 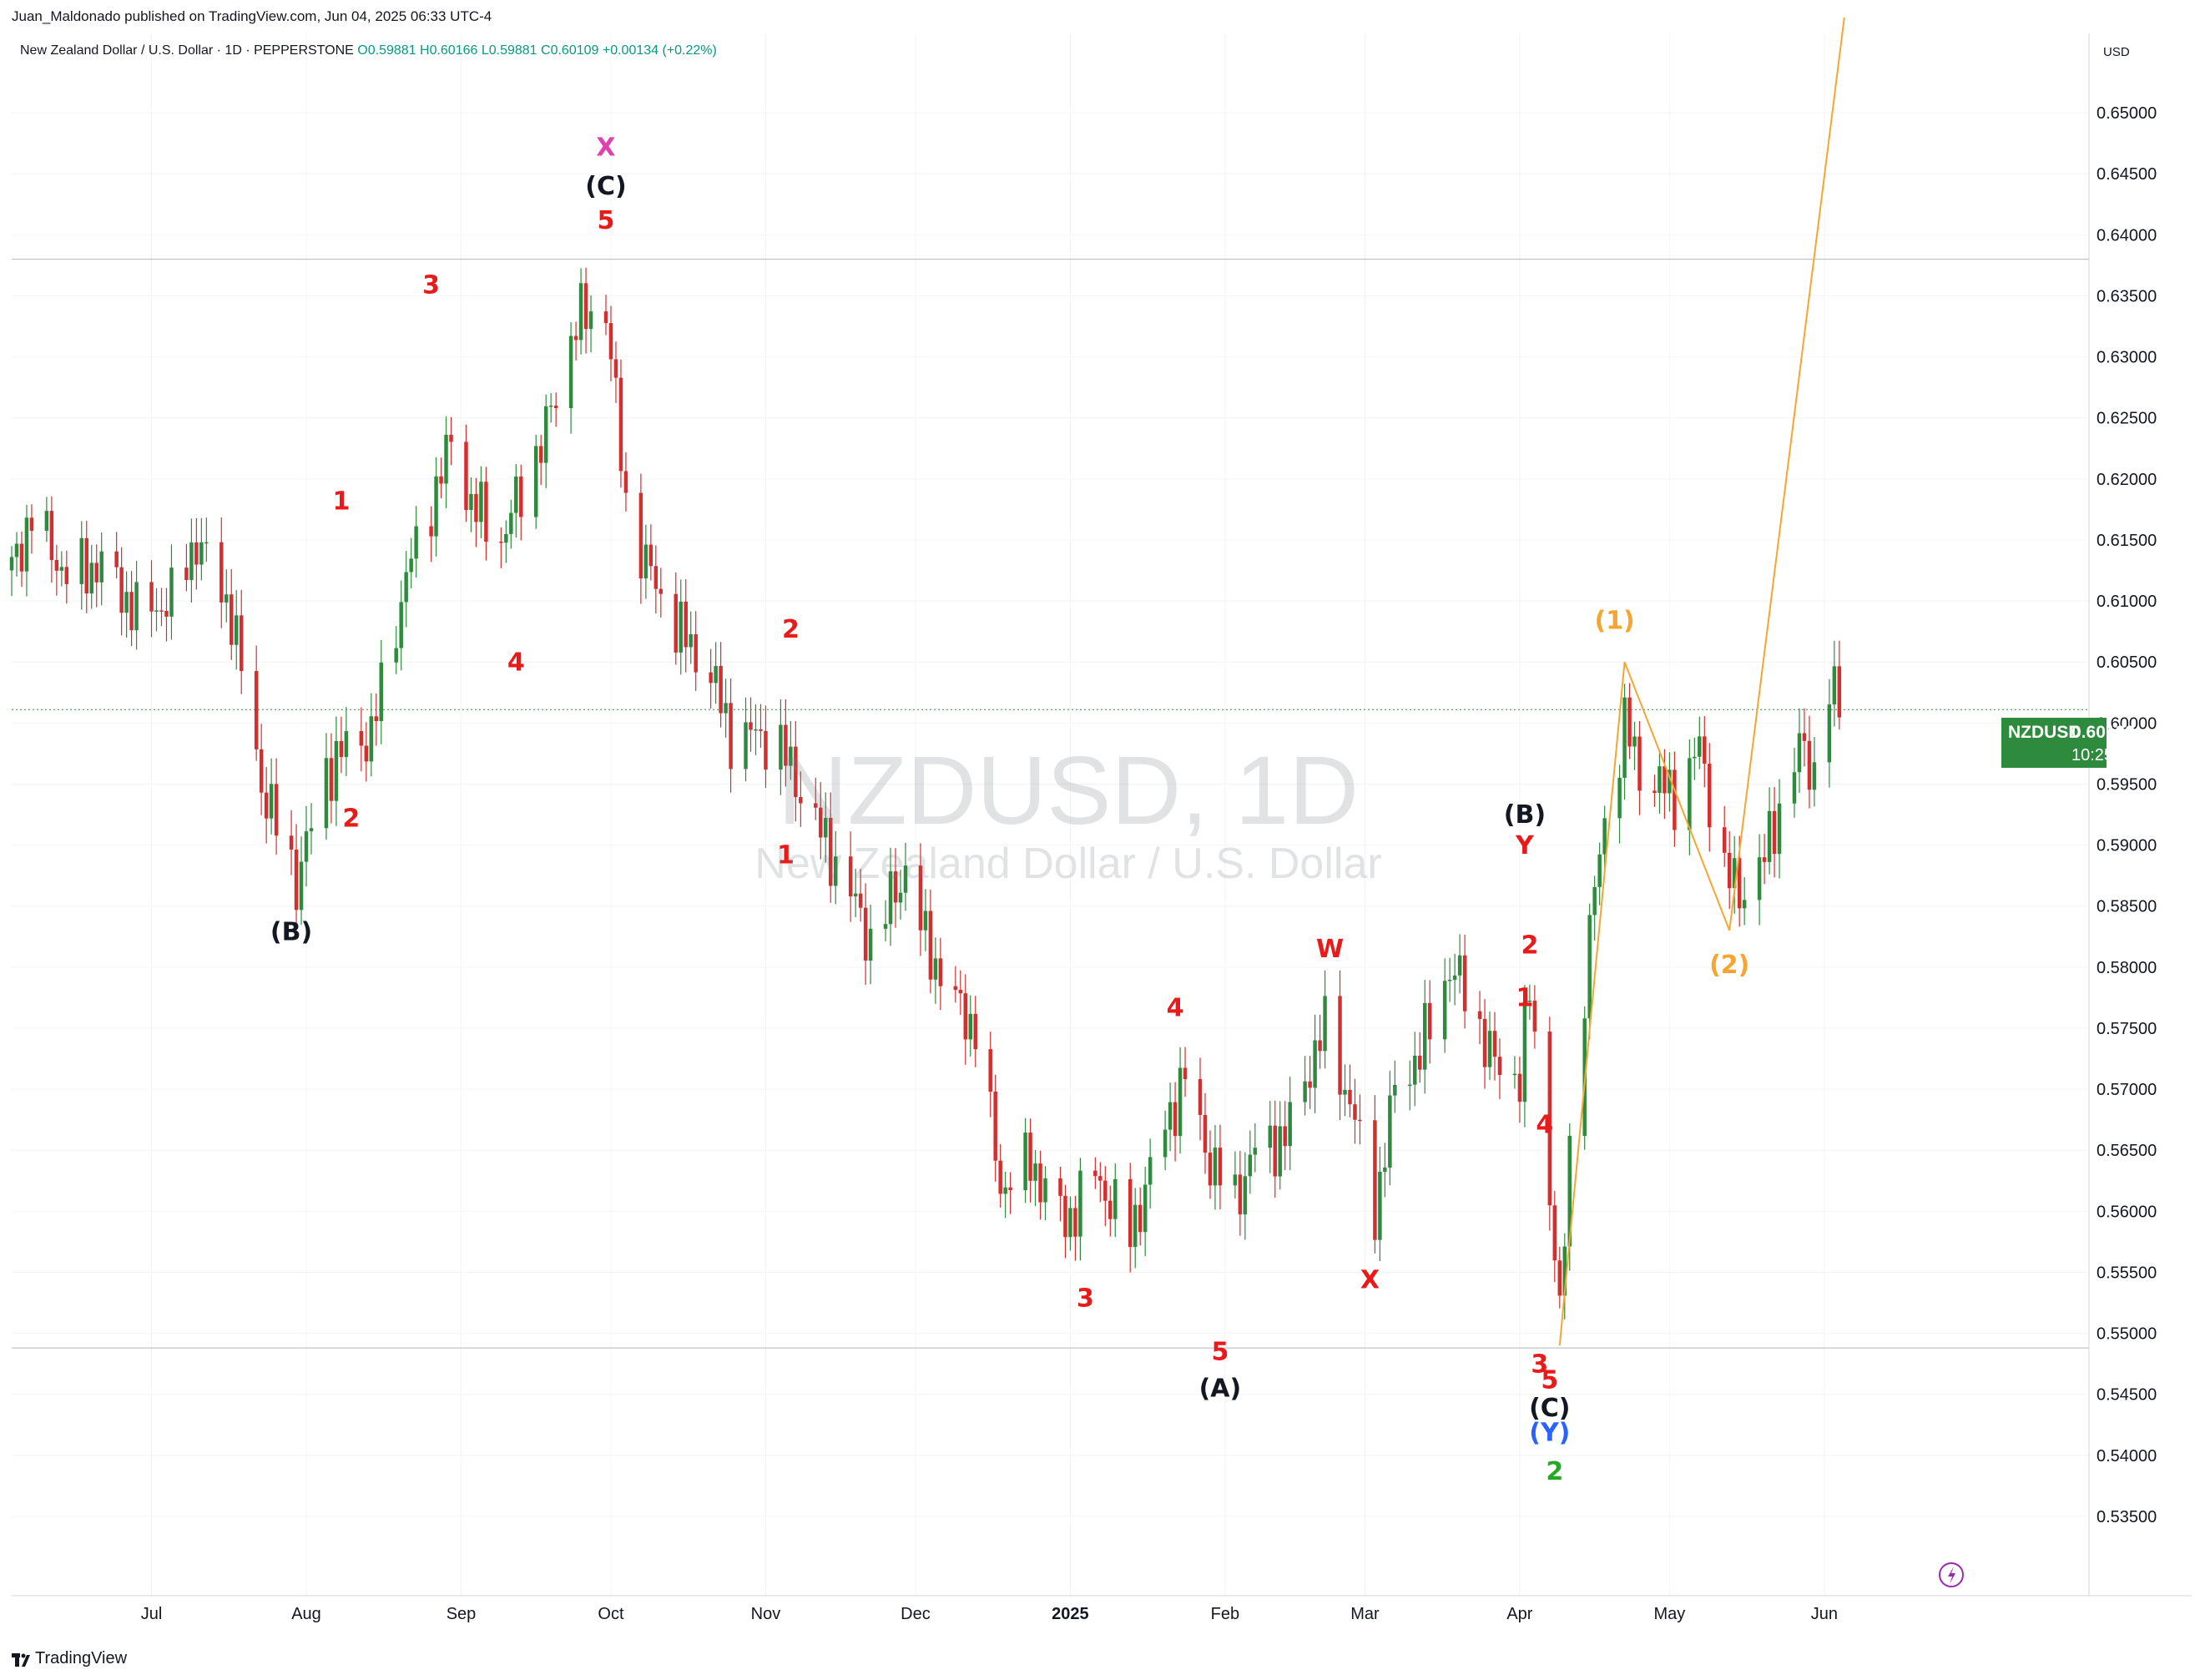 What do you see at coordinates (1365, 1614) in the screenshot?
I see `x-tick-label: Mar` at bounding box center [1365, 1614].